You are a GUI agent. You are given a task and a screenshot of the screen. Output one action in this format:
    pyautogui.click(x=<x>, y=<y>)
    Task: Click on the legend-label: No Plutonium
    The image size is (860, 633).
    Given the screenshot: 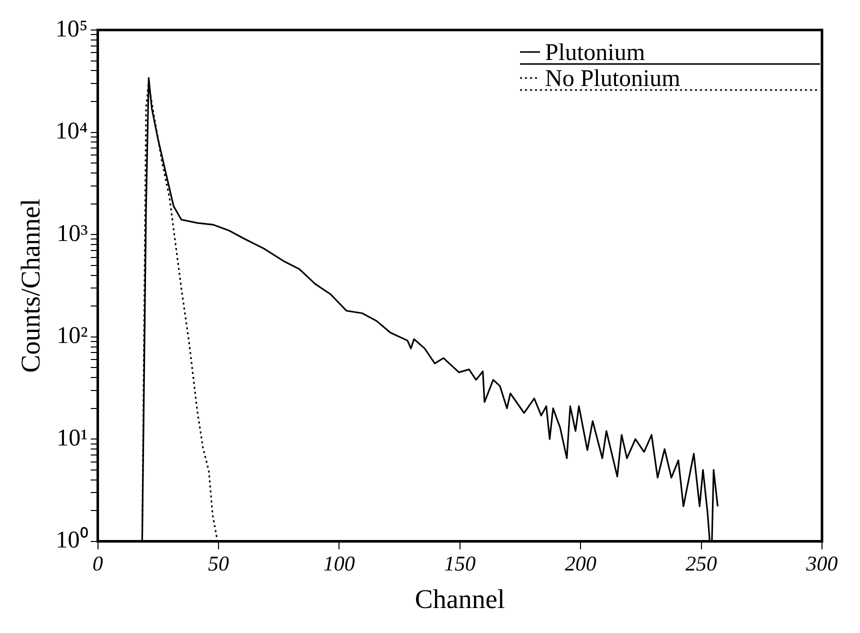 What is the action you would take?
    pyautogui.click(x=613, y=79)
    